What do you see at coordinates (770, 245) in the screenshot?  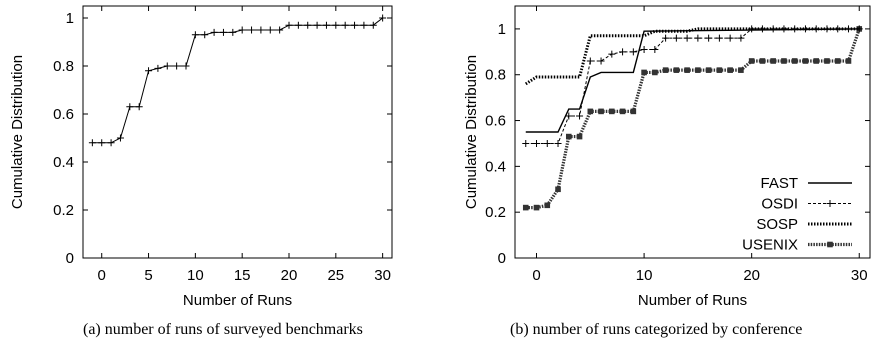 I see `legend-label: USENIX` at bounding box center [770, 245].